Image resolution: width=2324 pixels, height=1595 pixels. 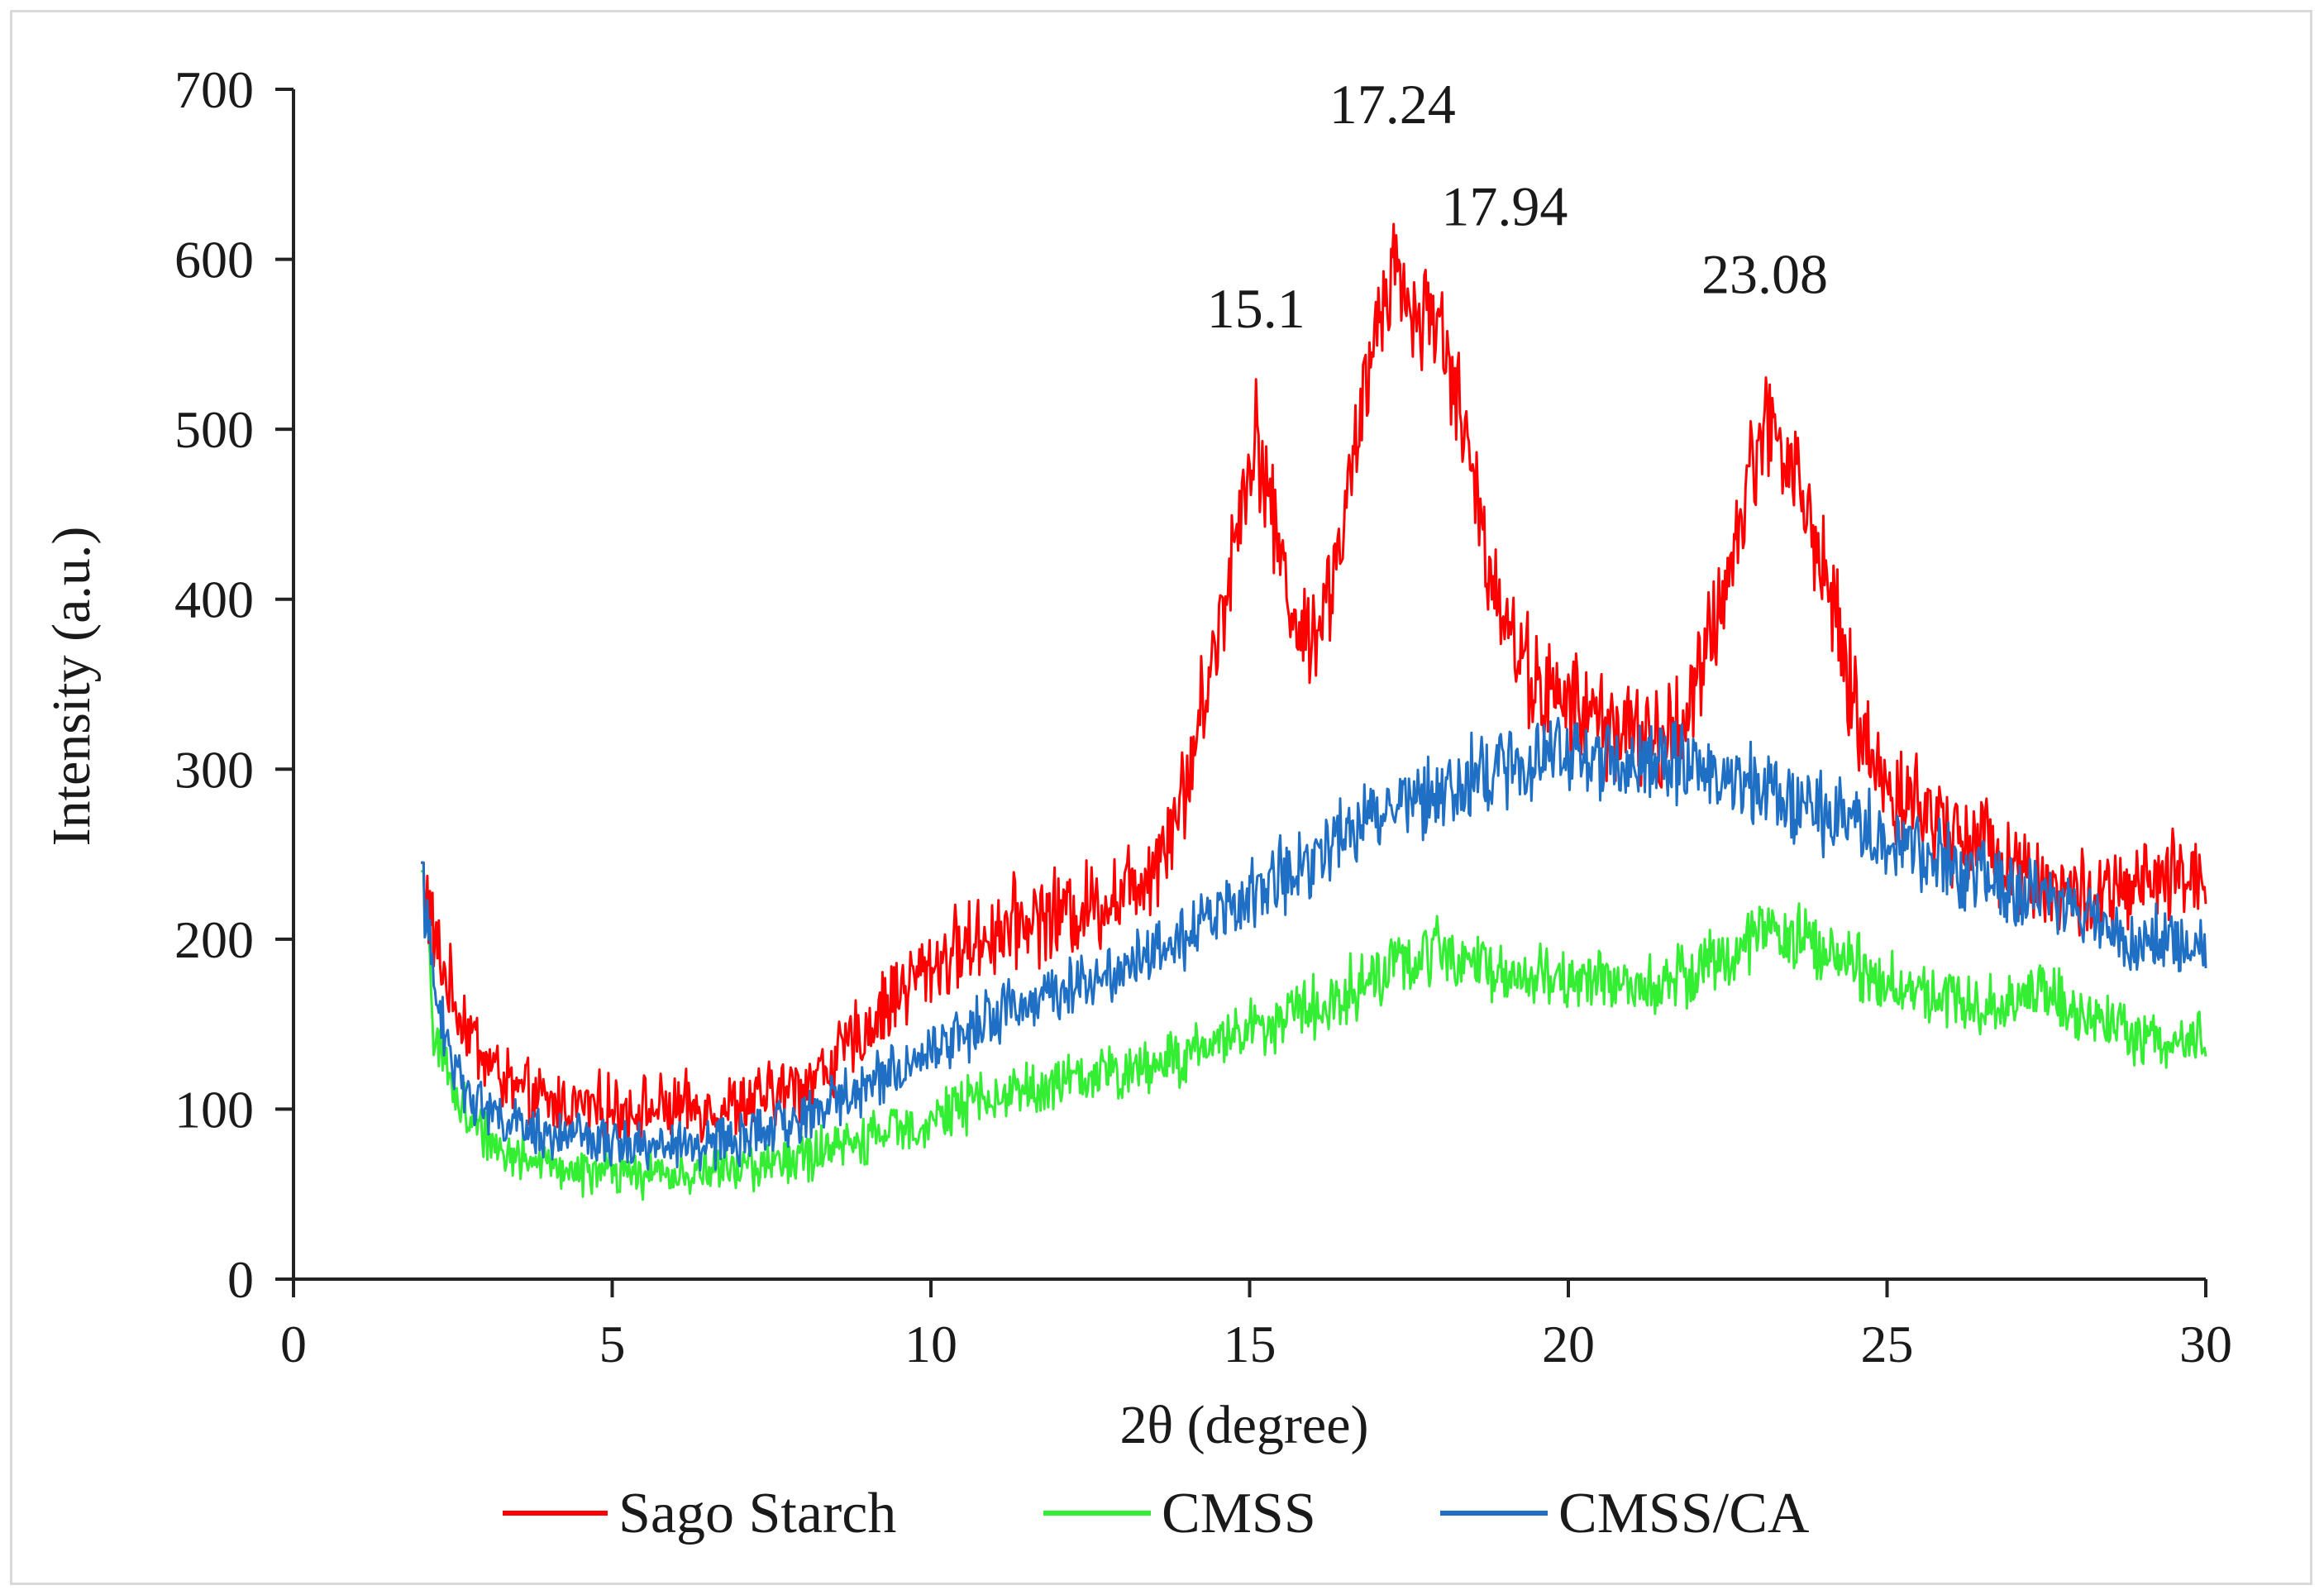 I want to click on x-tick-label: 15, so click(x=1250, y=1344).